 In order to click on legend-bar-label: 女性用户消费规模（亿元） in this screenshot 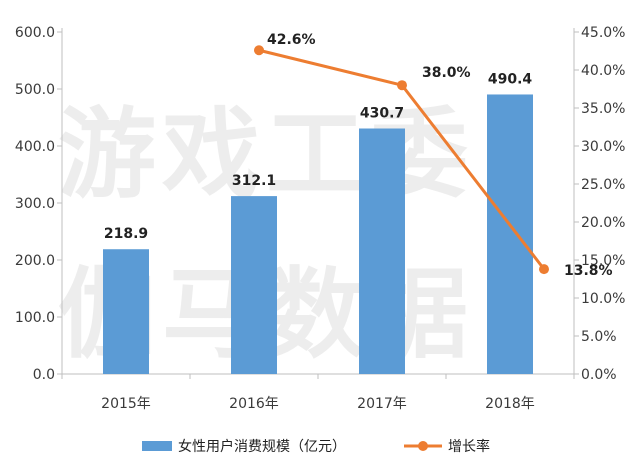, I will do `click(262, 446)`.